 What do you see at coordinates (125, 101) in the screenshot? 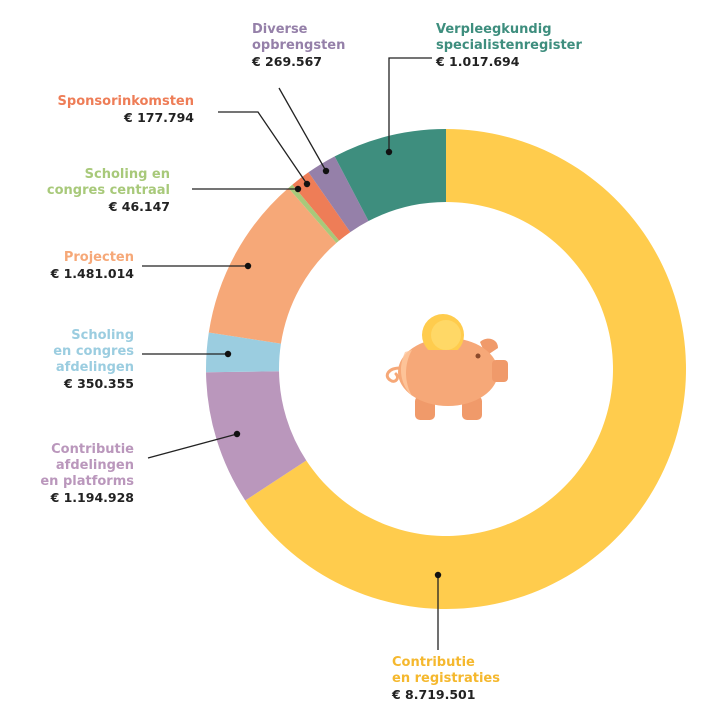
I see `label-name: Sponsorinkomsten` at bounding box center [125, 101].